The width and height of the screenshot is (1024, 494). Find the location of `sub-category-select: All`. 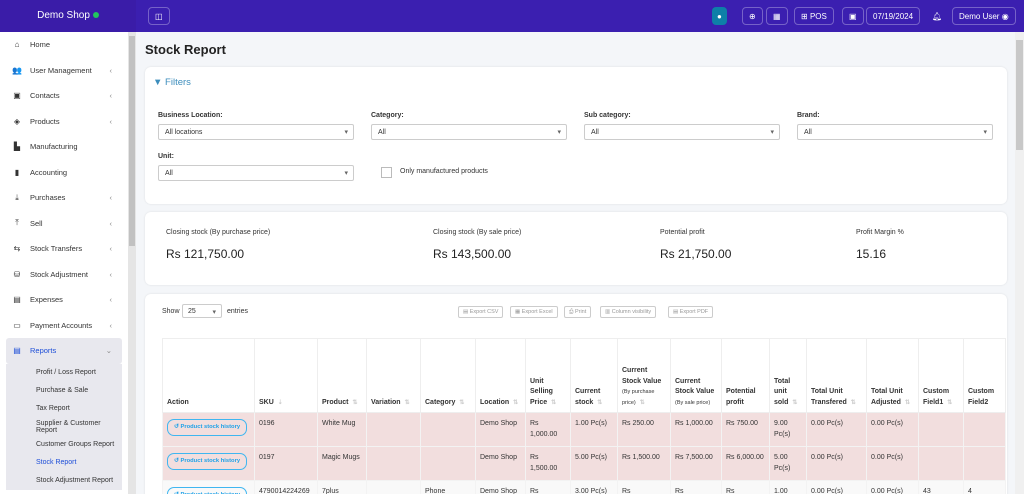

sub-category-select: All is located at coordinates (682, 132).